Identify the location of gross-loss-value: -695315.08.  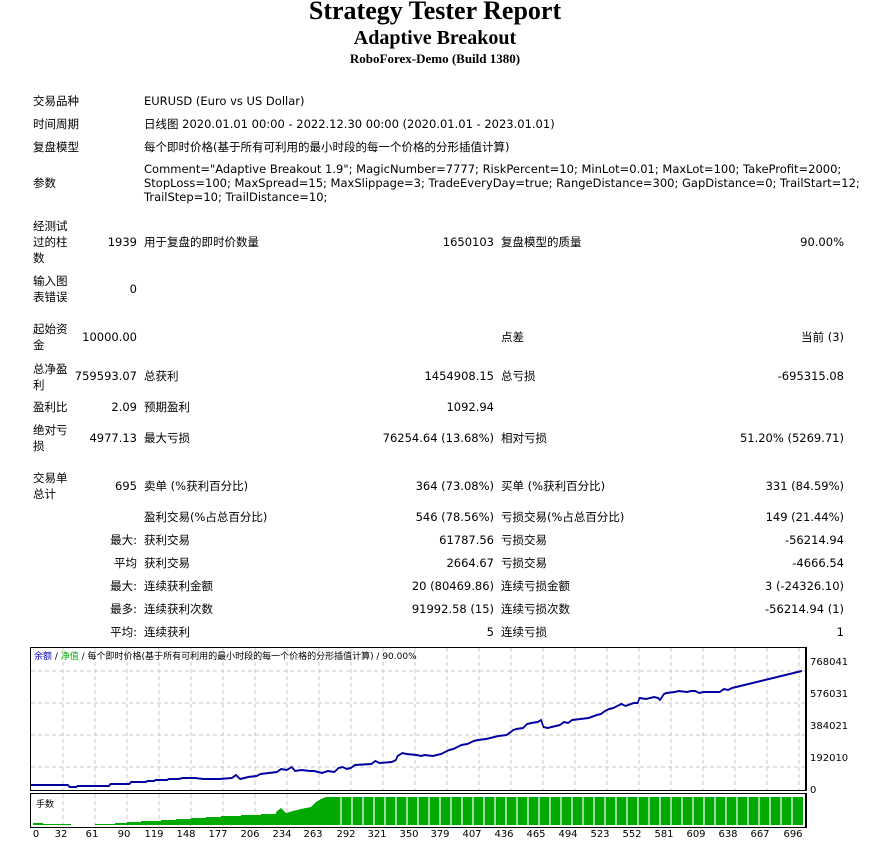
(810, 376).